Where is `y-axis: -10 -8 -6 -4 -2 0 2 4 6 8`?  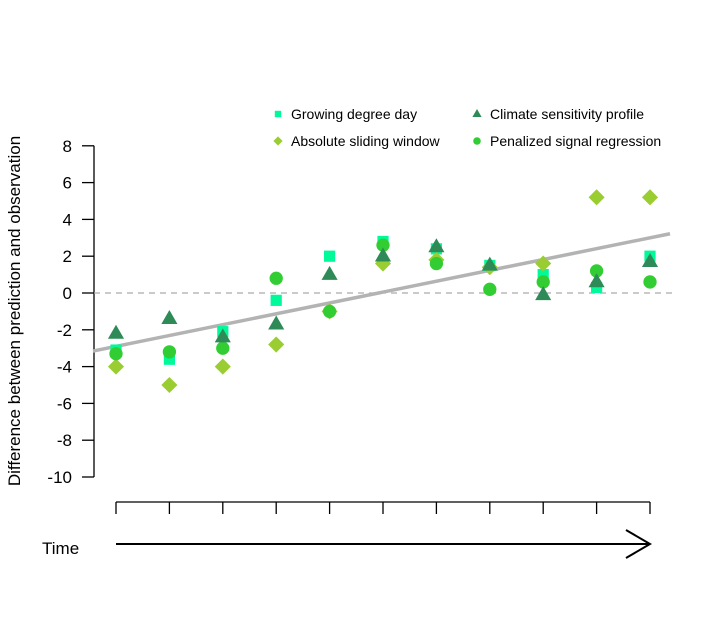
y-axis: -10 -8 -6 -4 -2 0 2 4 6 8 is located at coordinates (71, 312).